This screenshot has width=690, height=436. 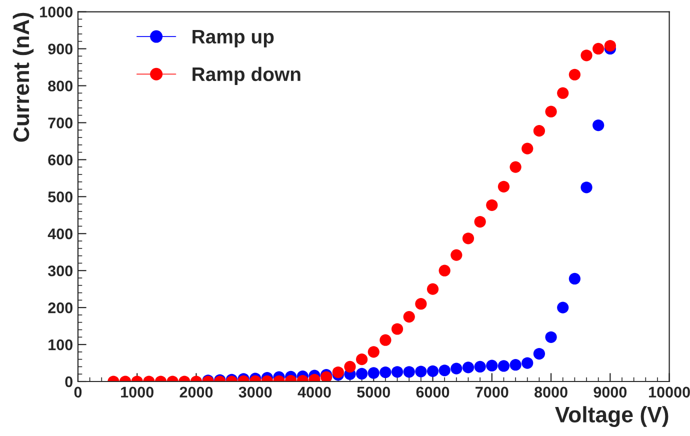 What do you see at coordinates (60, 308) in the screenshot?
I see `y-tick-label: 200` at bounding box center [60, 308].